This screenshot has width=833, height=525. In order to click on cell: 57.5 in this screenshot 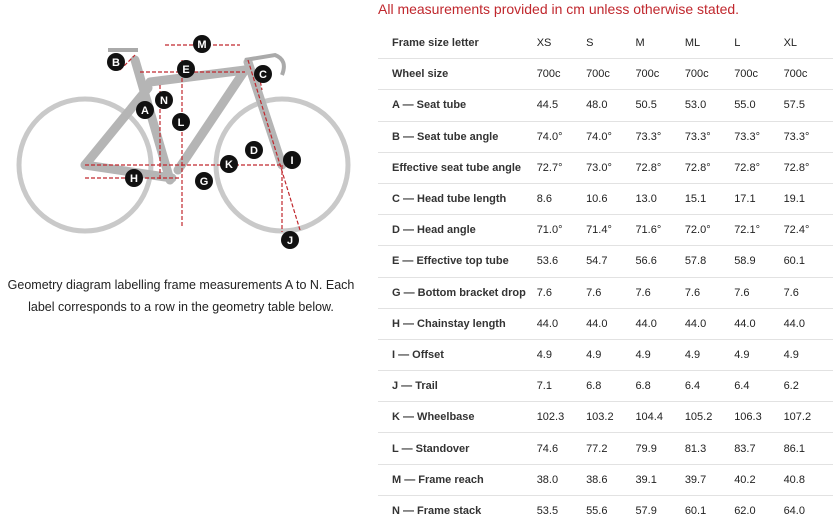, I will do `click(808, 105)`.